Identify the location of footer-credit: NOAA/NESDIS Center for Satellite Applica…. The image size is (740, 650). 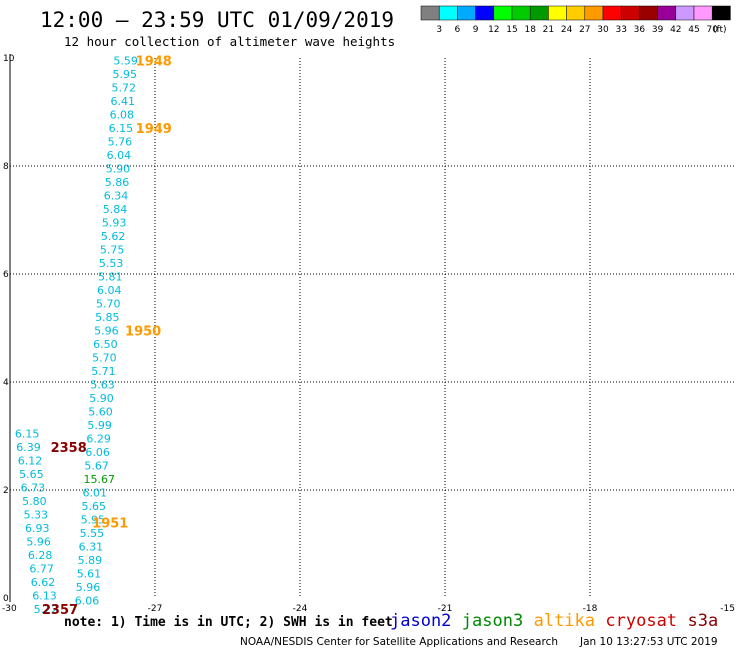
(399, 642).